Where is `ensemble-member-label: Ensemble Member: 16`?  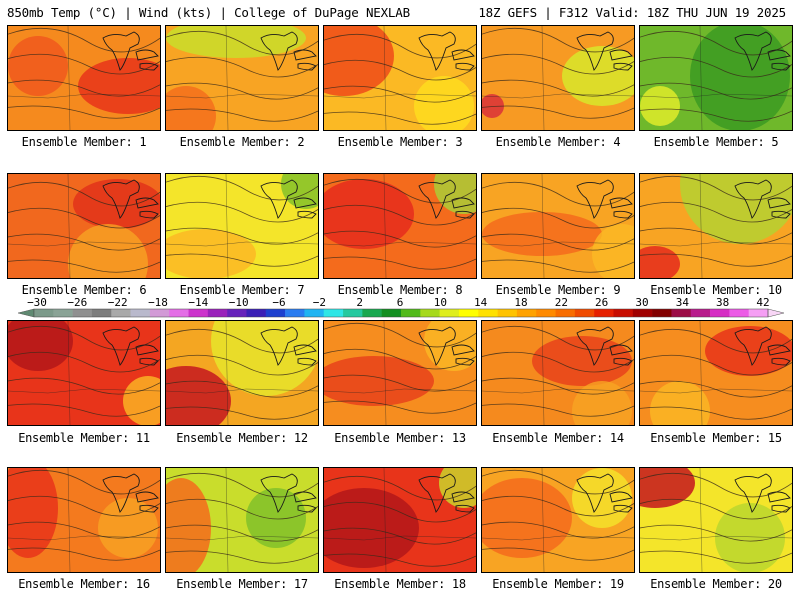
ensemble-member-label: Ensemble Member: 16 is located at coordinates (84, 584).